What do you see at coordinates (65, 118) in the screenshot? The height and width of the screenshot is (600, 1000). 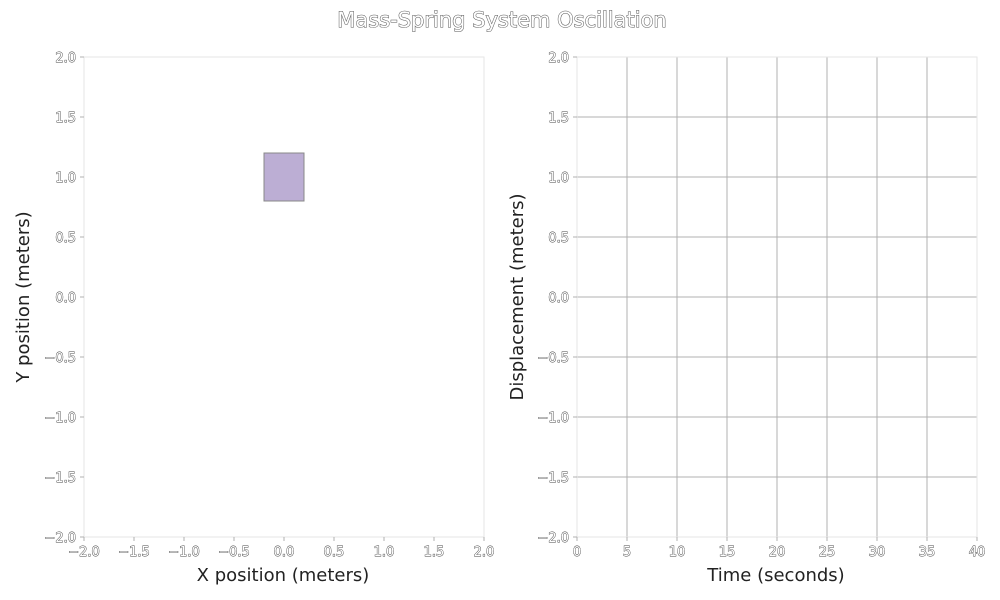 I see `pos-y-tick-label: 1.5` at bounding box center [65, 118].